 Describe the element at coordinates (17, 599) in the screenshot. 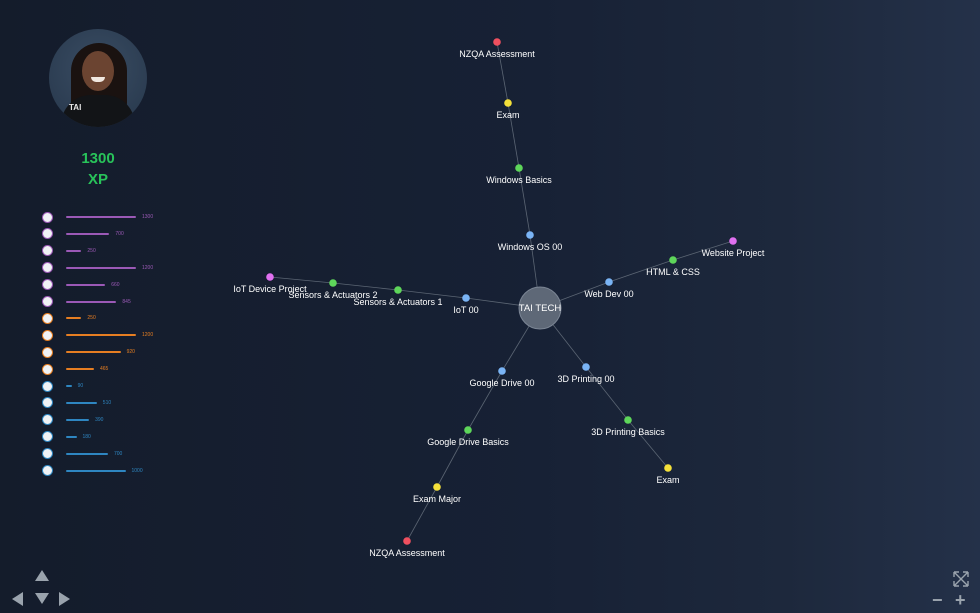

I see `pan-left-button` at that location.